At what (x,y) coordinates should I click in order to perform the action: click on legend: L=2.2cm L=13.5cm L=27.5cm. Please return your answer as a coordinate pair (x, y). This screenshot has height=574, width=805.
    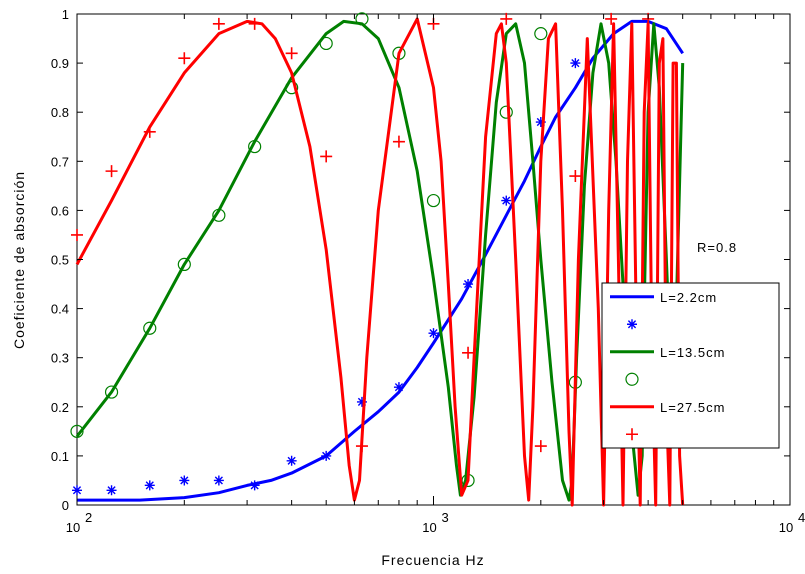
    Looking at the image, I should click on (690, 365).